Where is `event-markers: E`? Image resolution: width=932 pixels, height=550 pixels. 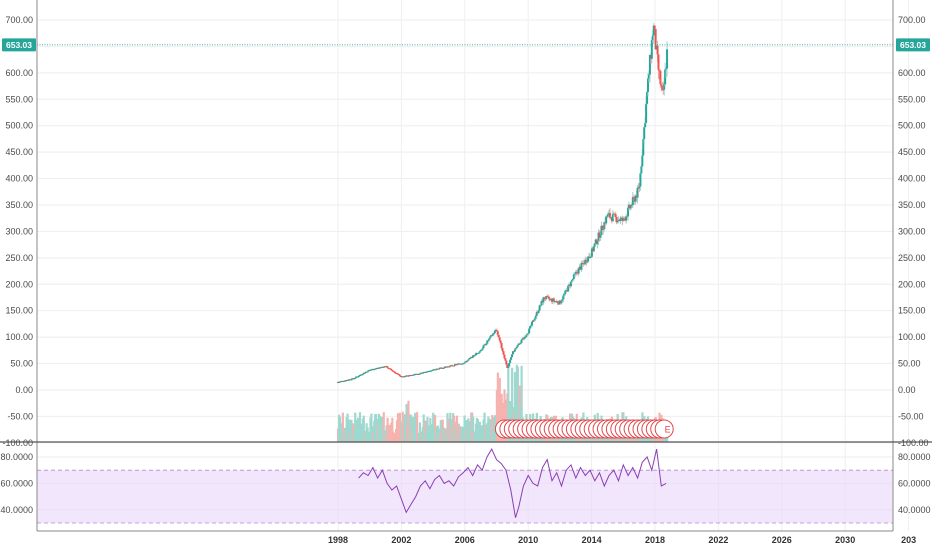 event-markers: E is located at coordinates (584, 429).